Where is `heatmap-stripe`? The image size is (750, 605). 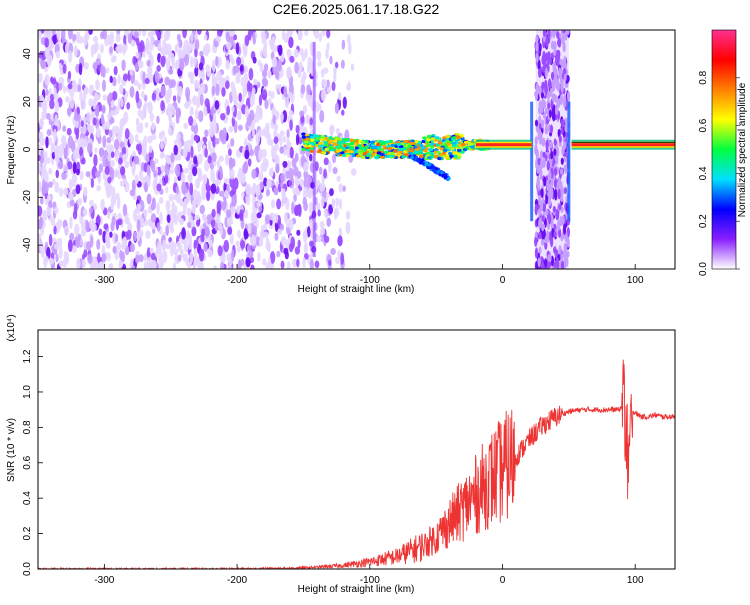
heatmap-stripe is located at coordinates (314, 149).